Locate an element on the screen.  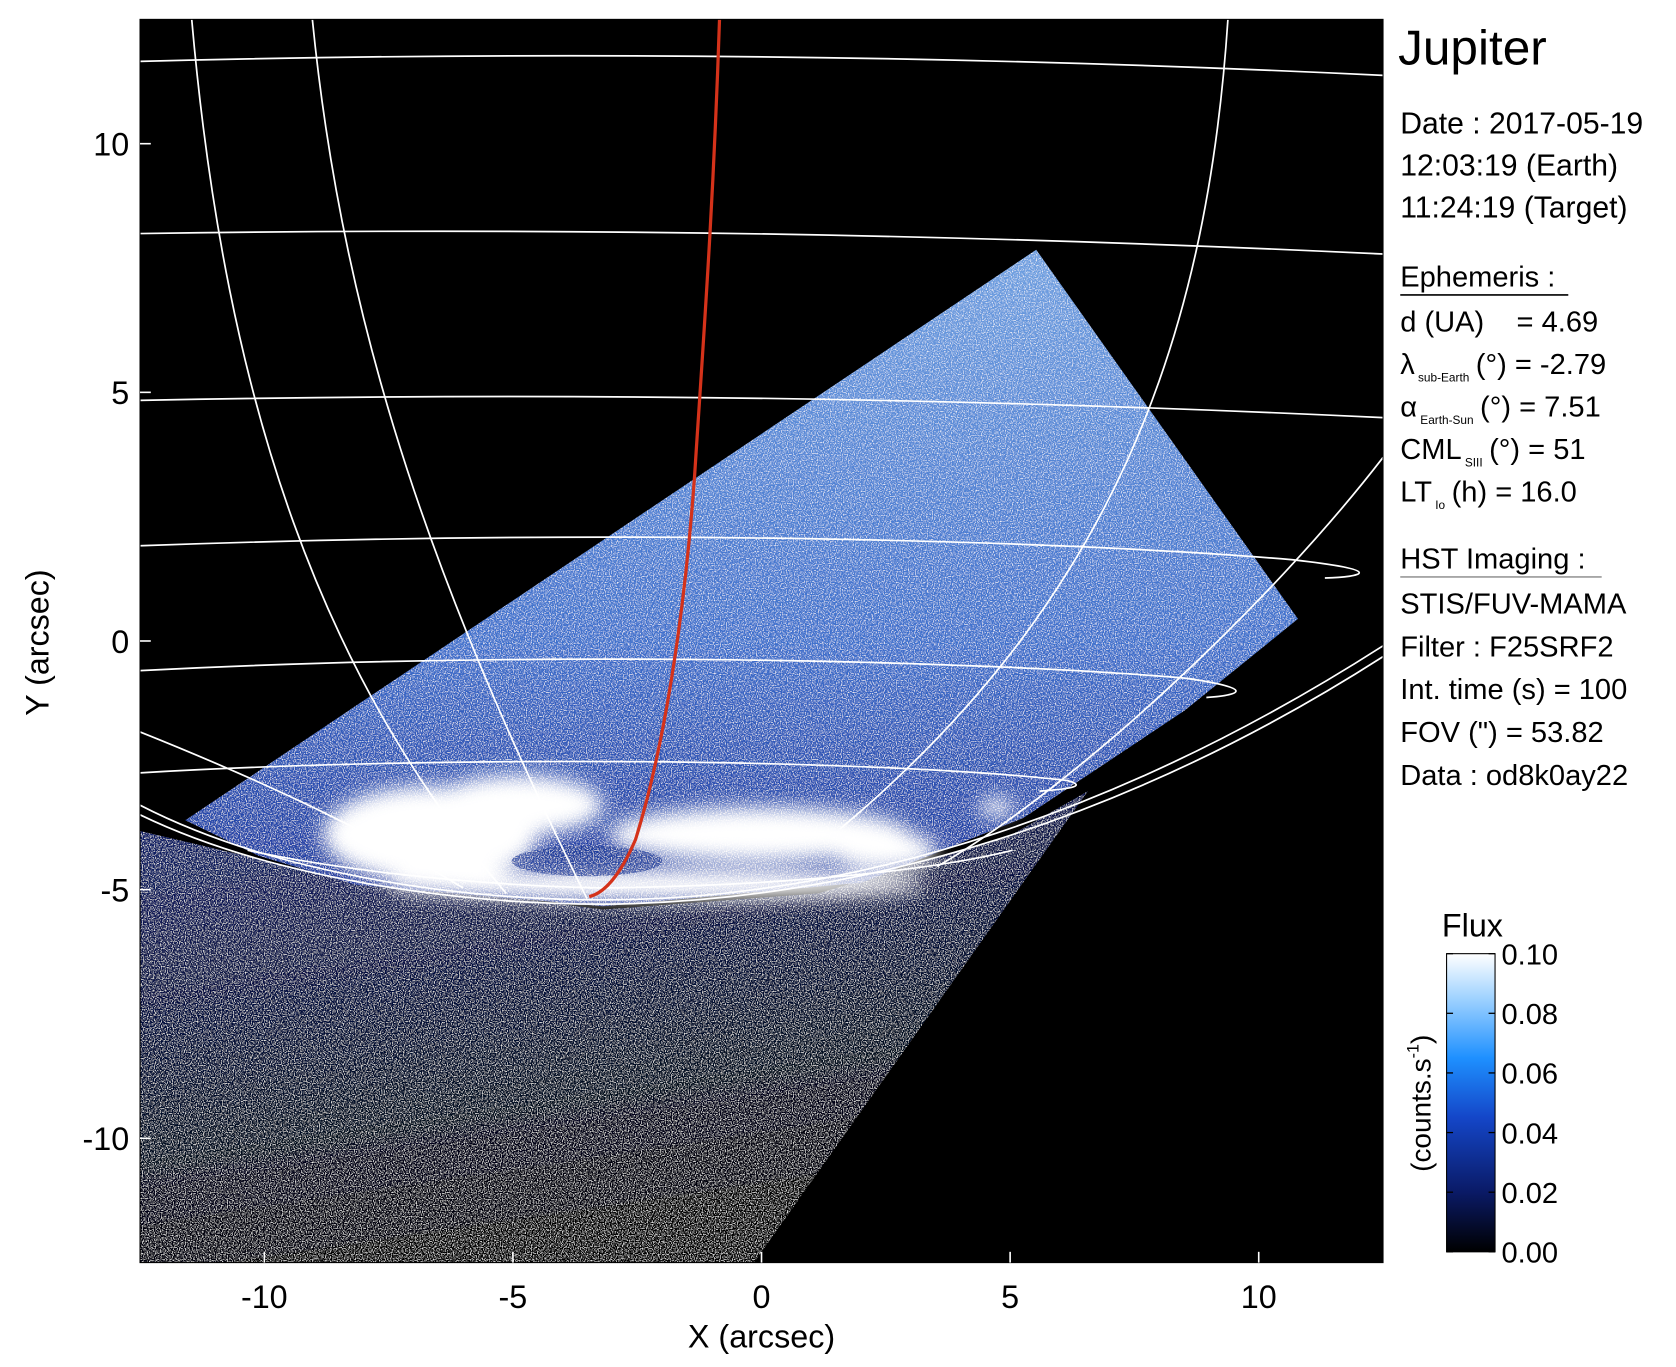
colorbar-label-end: ) is located at coordinates (1420, 1039).